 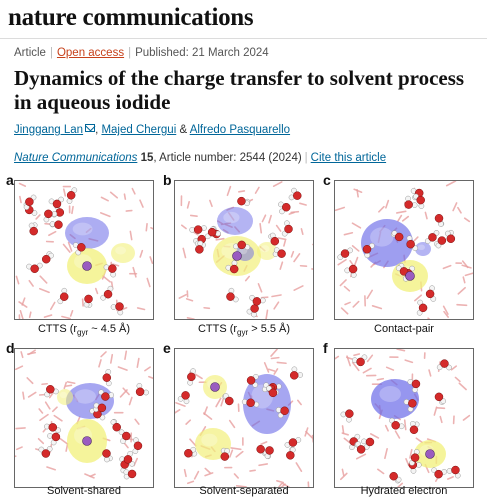 I want to click on header-divider, so click(x=243, y=38).